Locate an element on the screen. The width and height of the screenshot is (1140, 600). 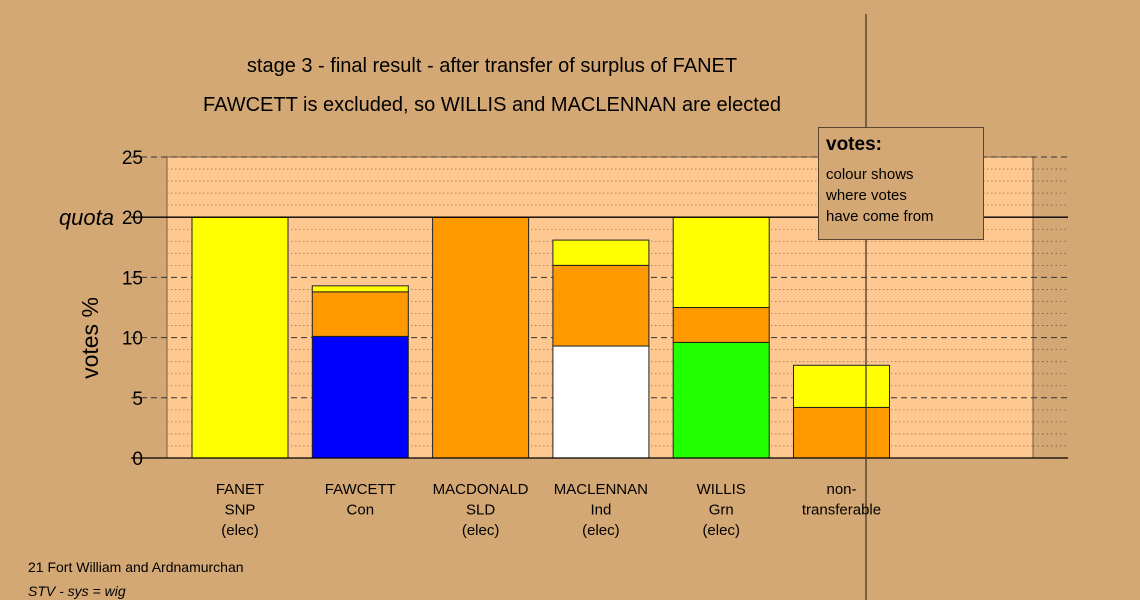
y-tick-label: 5 is located at coordinates (137, 399).